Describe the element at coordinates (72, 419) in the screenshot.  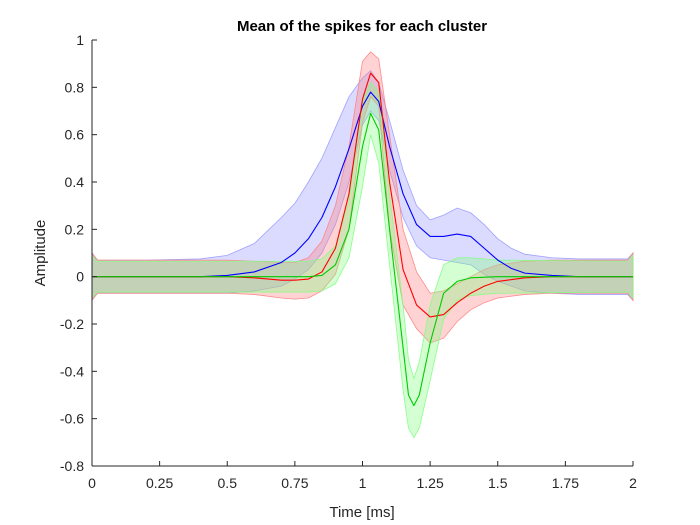
I see `y-tick-label: -0.6` at that location.